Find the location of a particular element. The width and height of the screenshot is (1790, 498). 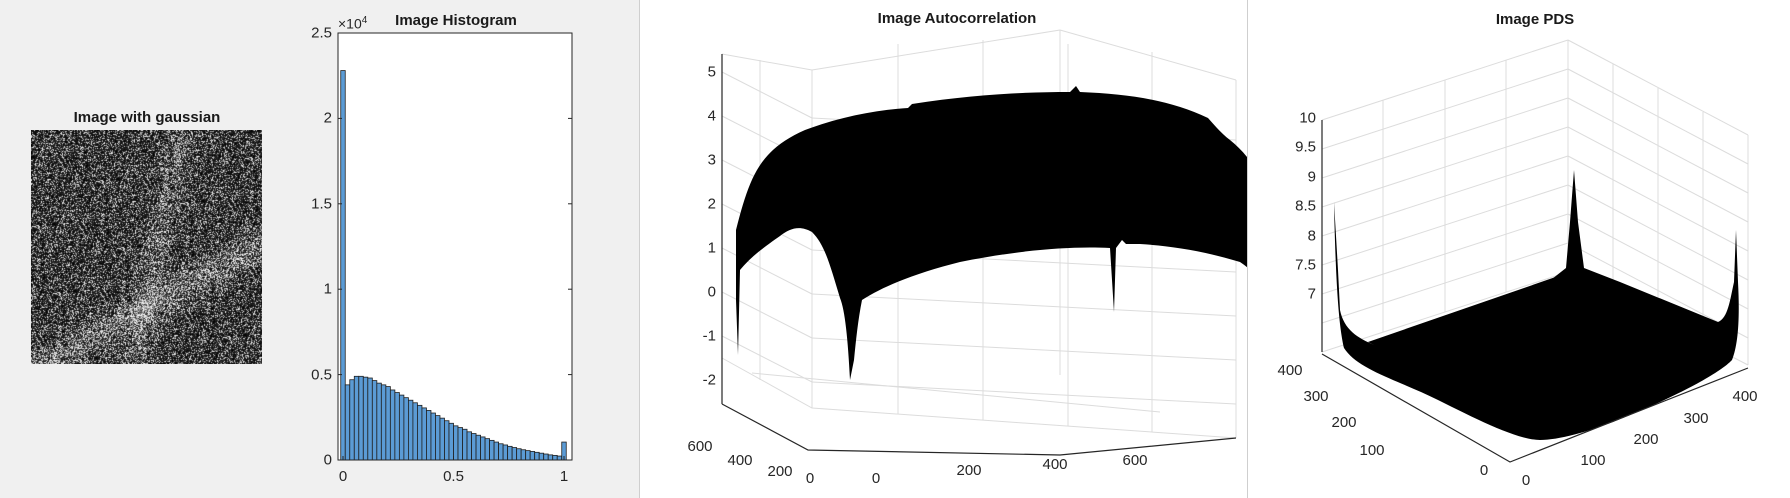

pds-title: Image PDS is located at coordinates (1535, 19).